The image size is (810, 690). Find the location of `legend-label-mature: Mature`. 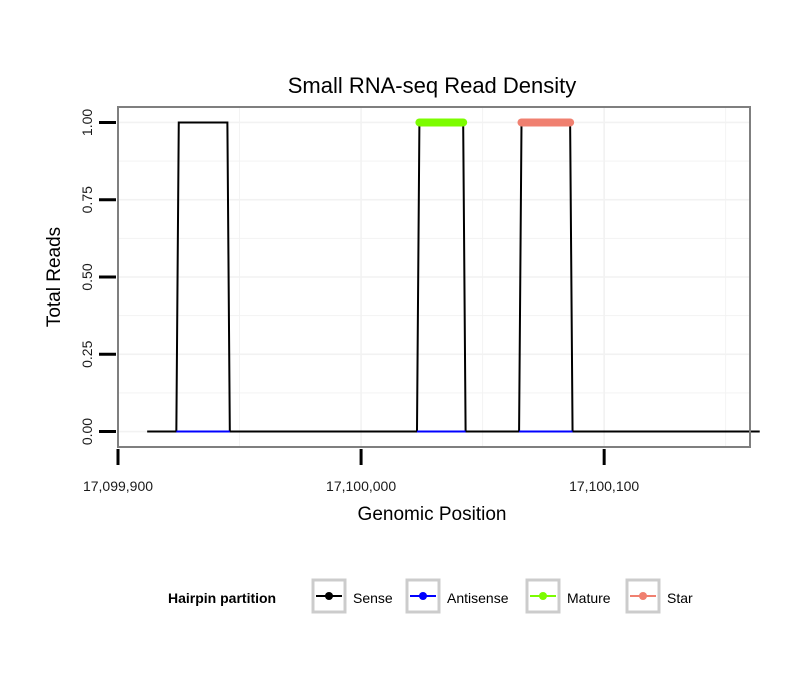

legend-label-mature: Mature is located at coordinates (589, 598).